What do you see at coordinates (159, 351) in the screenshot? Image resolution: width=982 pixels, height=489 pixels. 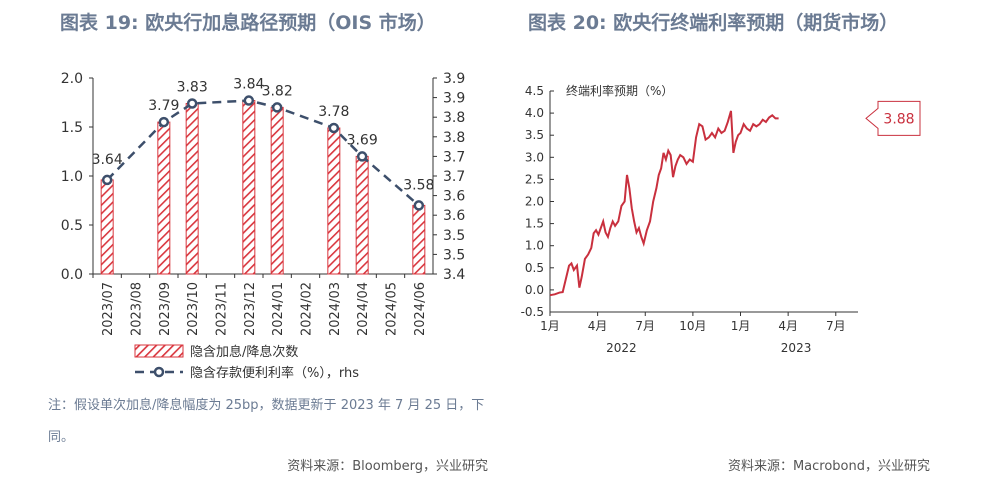 I see `legend-bar-swatch` at bounding box center [159, 351].